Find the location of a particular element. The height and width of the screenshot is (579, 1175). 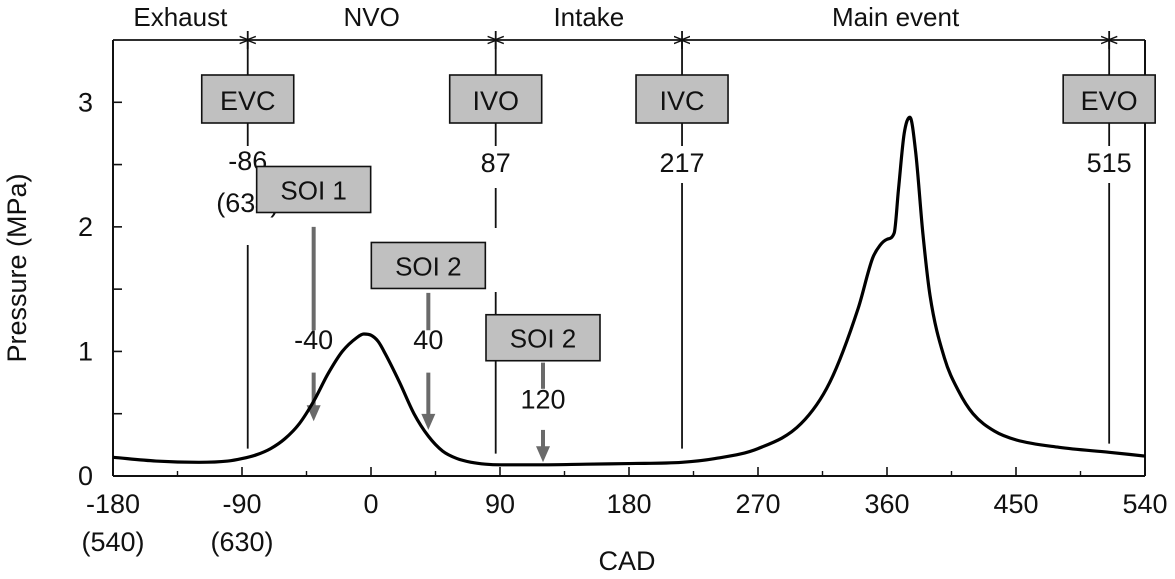

phase-label: Exhaust is located at coordinates (180, 17).